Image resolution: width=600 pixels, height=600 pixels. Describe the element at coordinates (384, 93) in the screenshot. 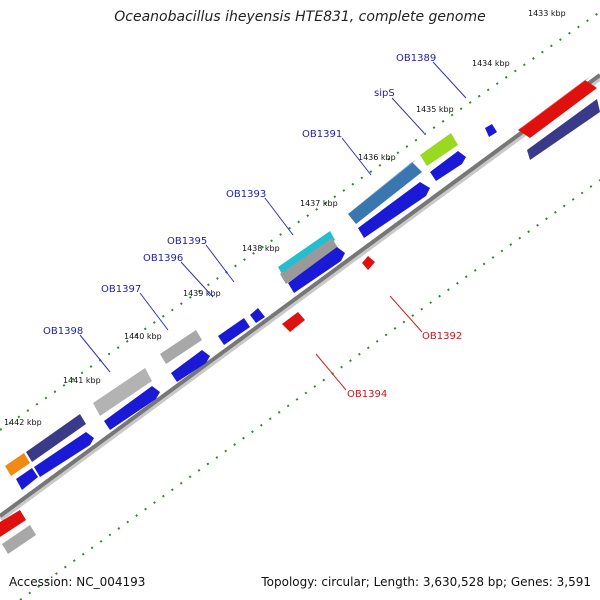

I see `gene-label-sips: sipS` at that location.